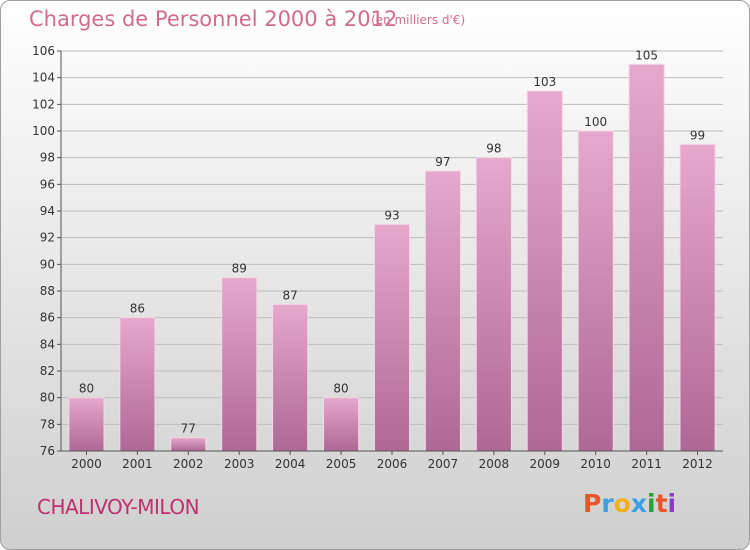  What do you see at coordinates (47, 424) in the screenshot?
I see `y-tick-label: 78` at bounding box center [47, 424].